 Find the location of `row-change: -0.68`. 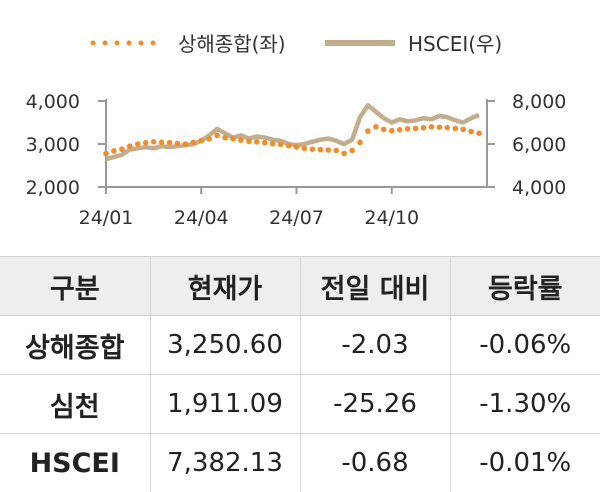

row-change: -0.68 is located at coordinates (375, 463).